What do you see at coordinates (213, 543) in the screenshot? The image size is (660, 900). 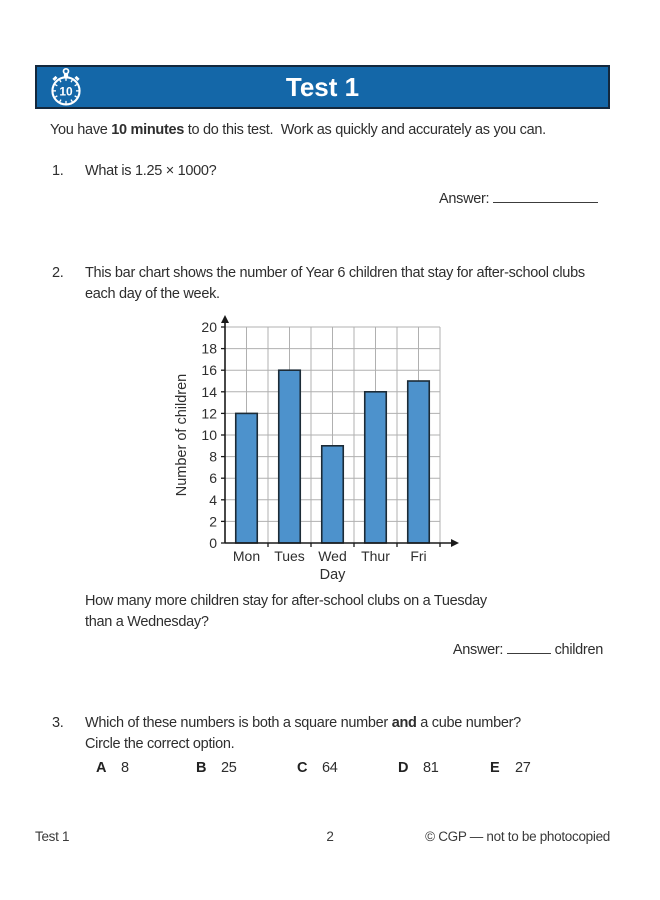 I see `svg-text: 0` at bounding box center [213, 543].